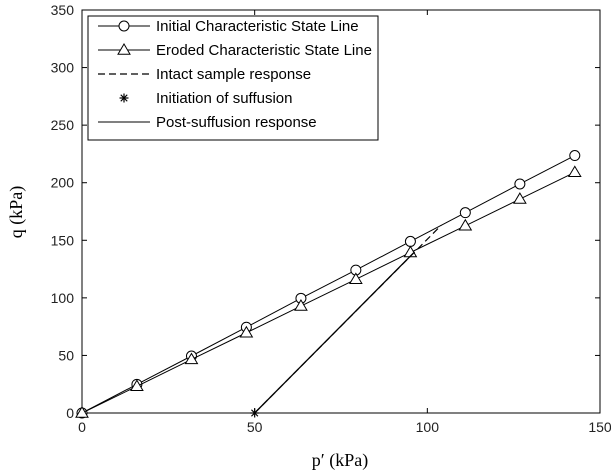 The image size is (611, 474). Describe the element at coordinates (63, 240) in the screenshot. I see `y-tick-label: 150` at that location.